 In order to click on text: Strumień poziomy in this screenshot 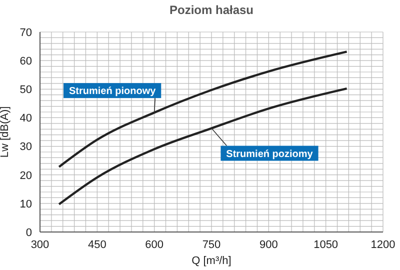, I will do `click(270, 154)`.